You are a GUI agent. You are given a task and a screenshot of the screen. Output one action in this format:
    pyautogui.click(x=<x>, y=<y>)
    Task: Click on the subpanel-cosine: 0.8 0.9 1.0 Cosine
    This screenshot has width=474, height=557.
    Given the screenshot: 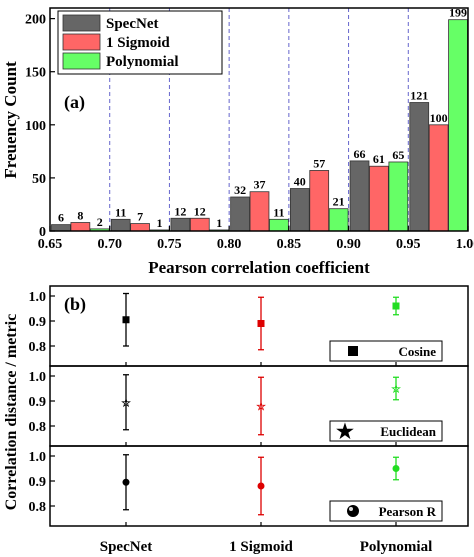 What is the action you would take?
    pyautogui.click(x=249, y=326)
    